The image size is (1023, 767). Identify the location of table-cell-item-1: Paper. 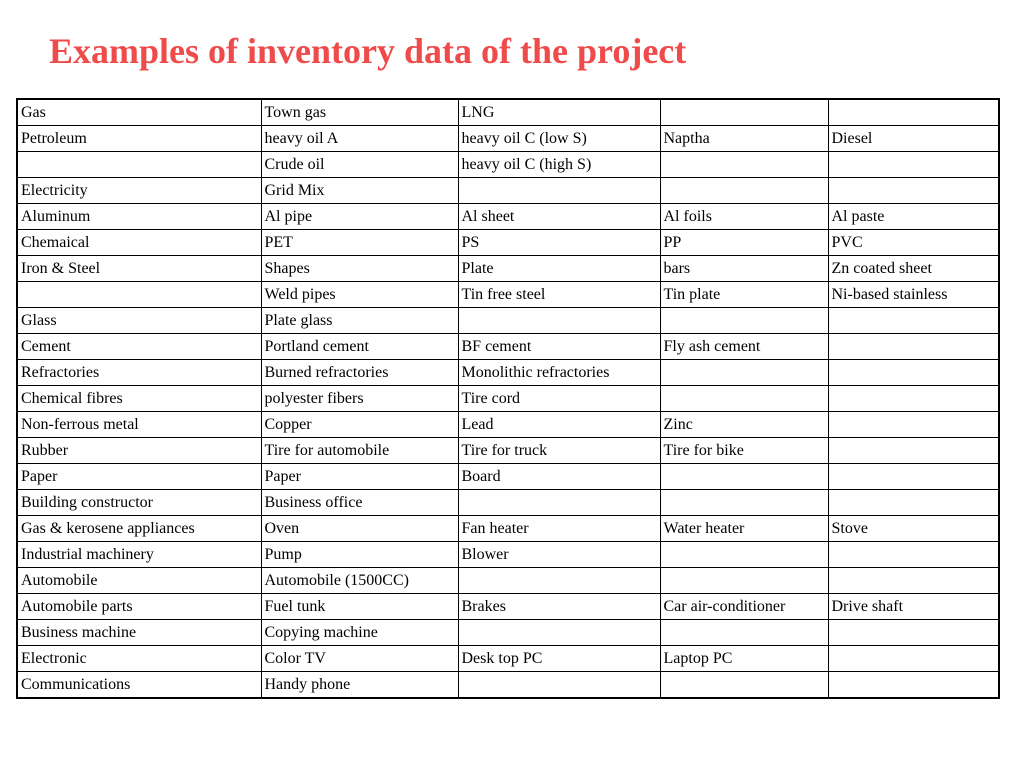
(359, 476).